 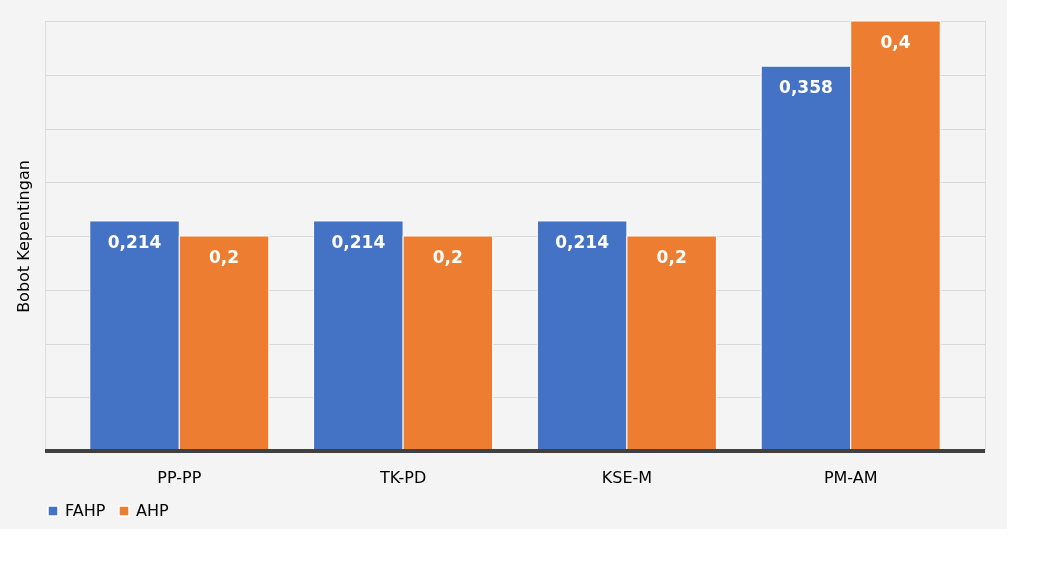 I want to click on legend-label: AHP, so click(x=152, y=510).